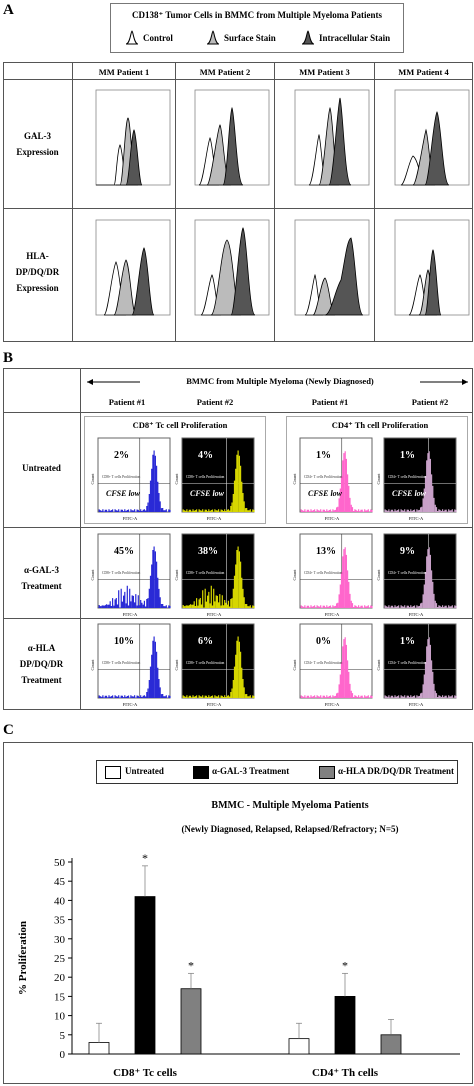 The image size is (474, 1086). What do you see at coordinates (205, 455) in the screenshot?
I see `flow-percent-r0-c1: 4%` at bounding box center [205, 455].